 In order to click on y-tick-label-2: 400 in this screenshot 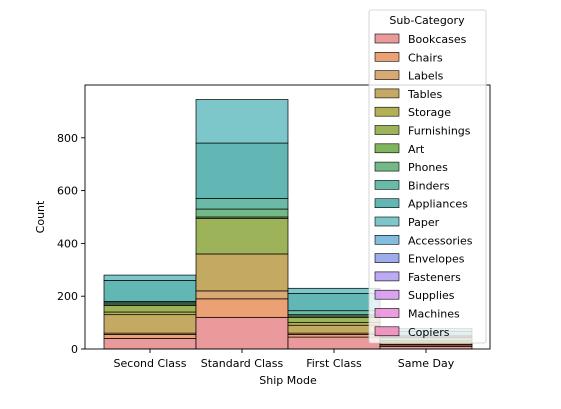, I will do `click(67, 243)`.